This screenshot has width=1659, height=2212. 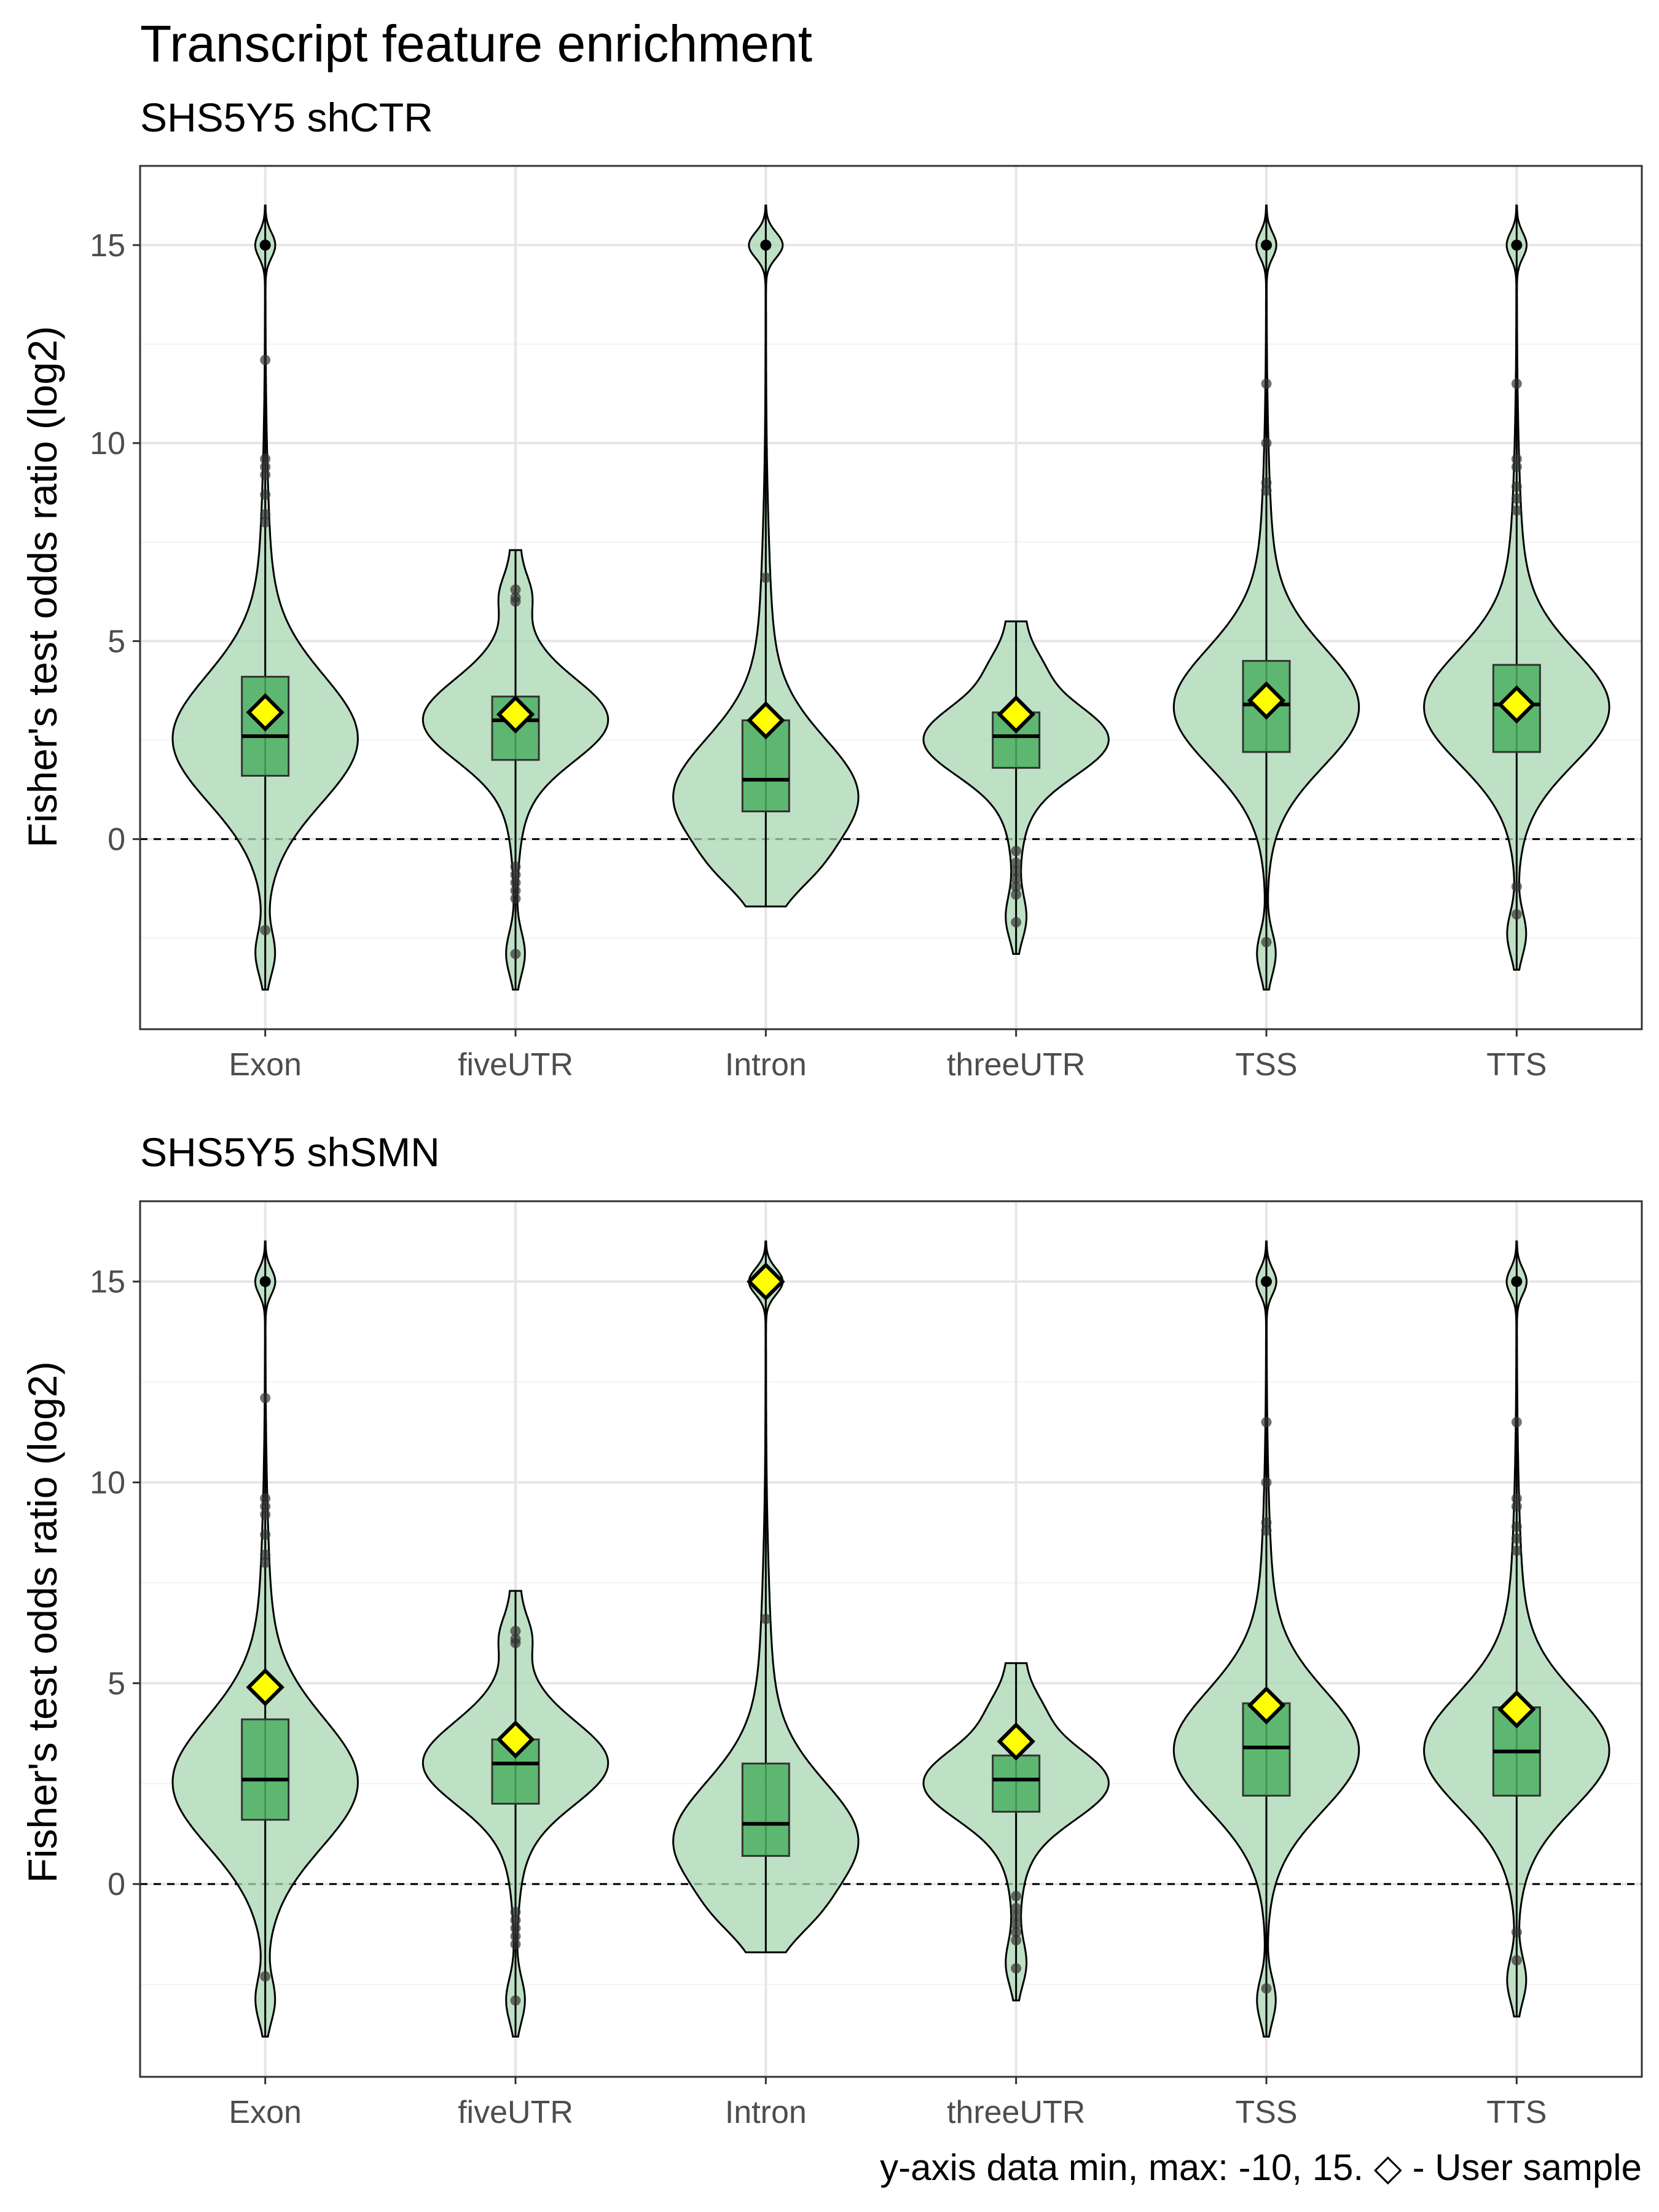 What do you see at coordinates (1016, 2112) in the screenshot?
I see `x-tick-label-threeutr: threeUTR` at bounding box center [1016, 2112].